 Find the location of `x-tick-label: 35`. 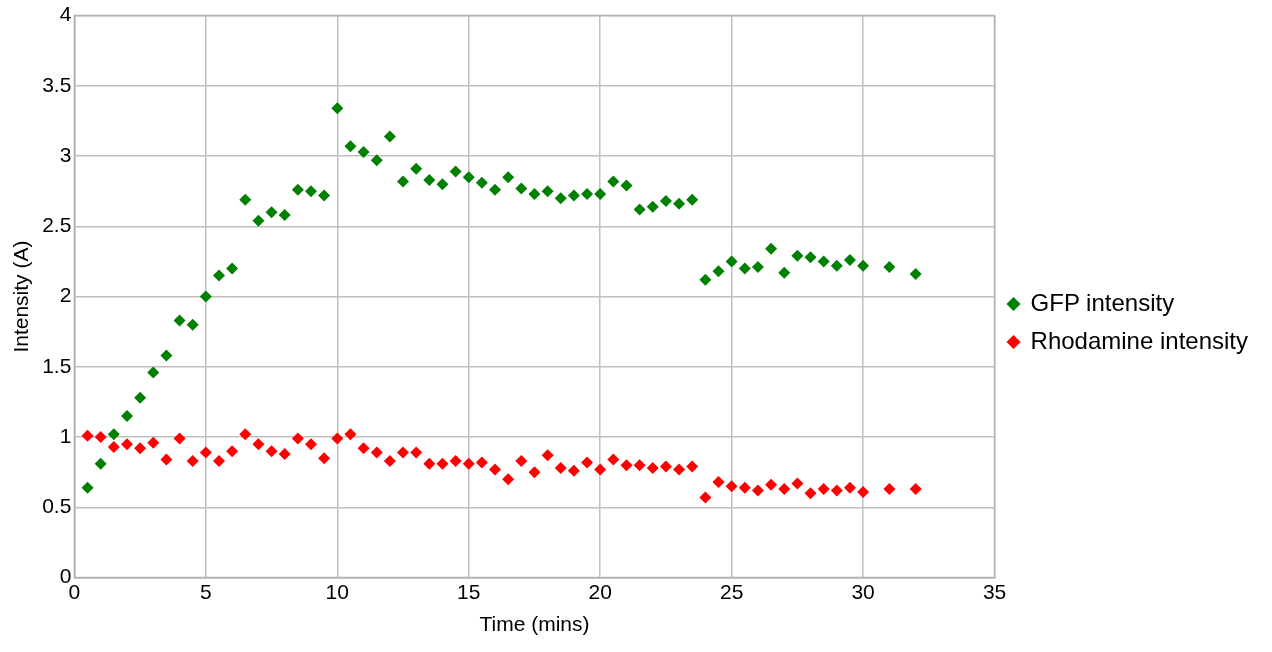

x-tick-label: 35 is located at coordinates (994, 591).